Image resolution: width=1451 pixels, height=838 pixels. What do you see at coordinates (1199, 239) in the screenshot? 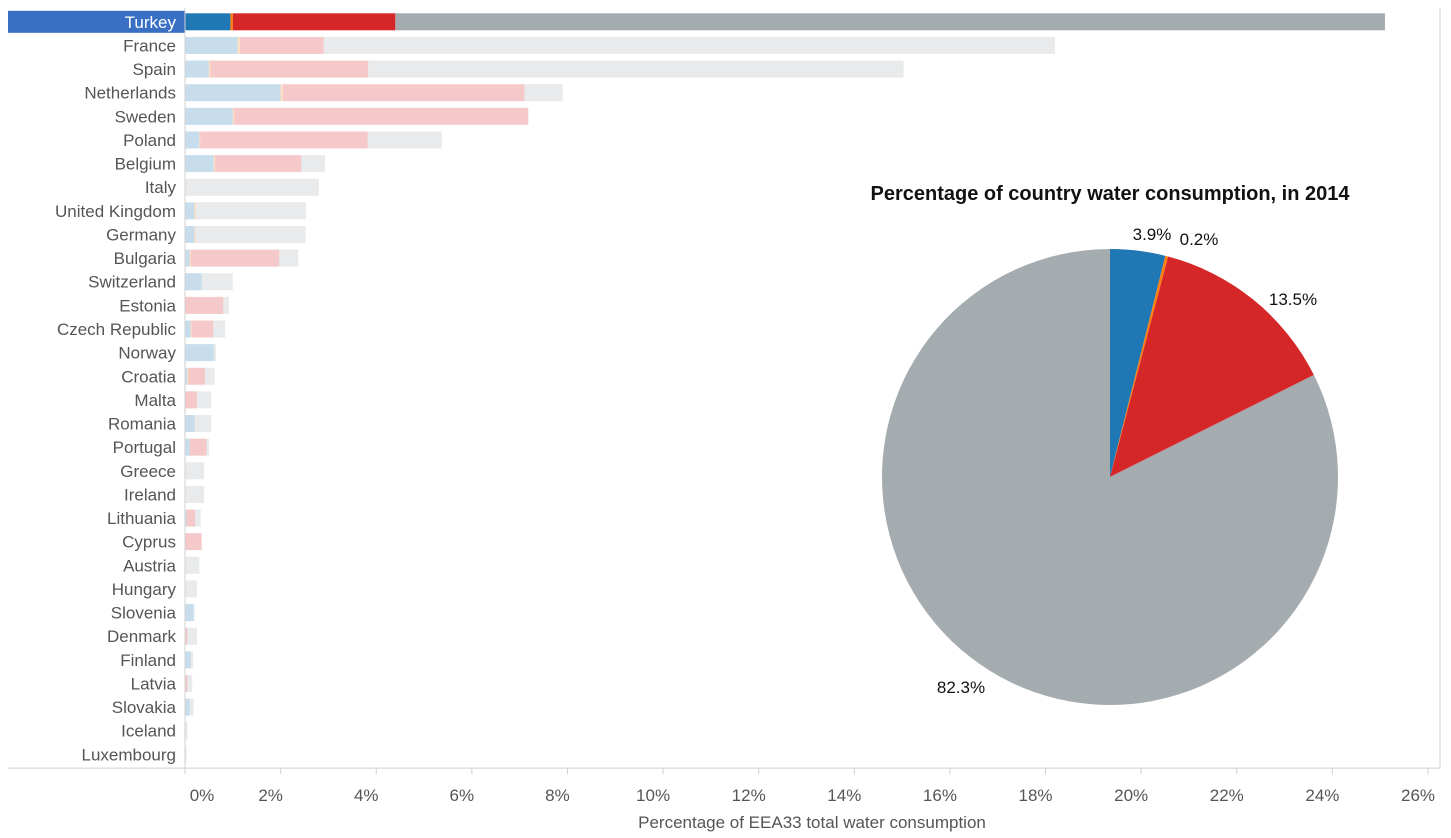
I see `pie-slice-label: 0.2%` at bounding box center [1199, 239].